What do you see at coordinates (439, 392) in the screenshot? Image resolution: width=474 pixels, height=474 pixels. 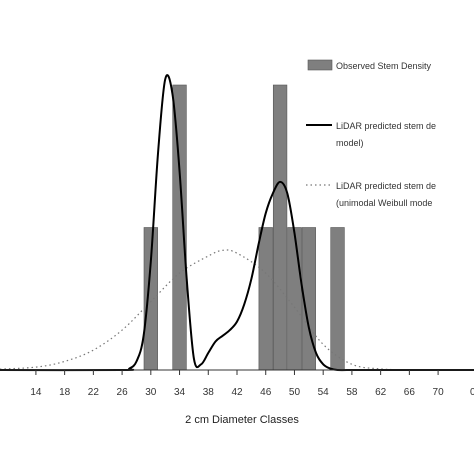 I see `x-tick-label: 70` at bounding box center [439, 392].